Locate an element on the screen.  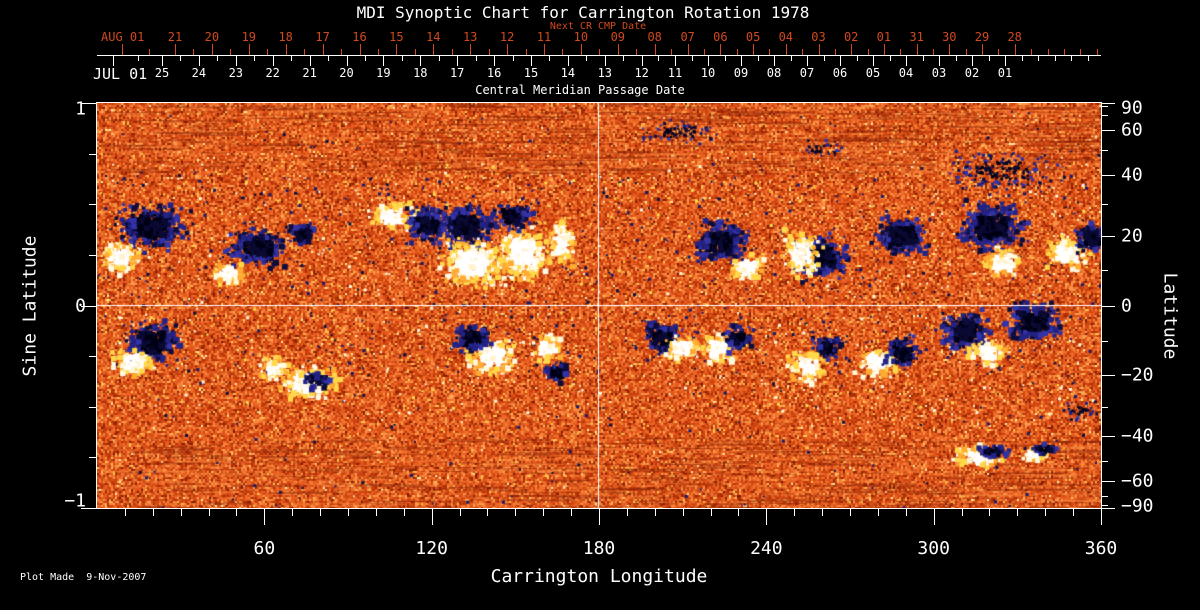
red-axis-day-label: 30 is located at coordinates (949, 37).